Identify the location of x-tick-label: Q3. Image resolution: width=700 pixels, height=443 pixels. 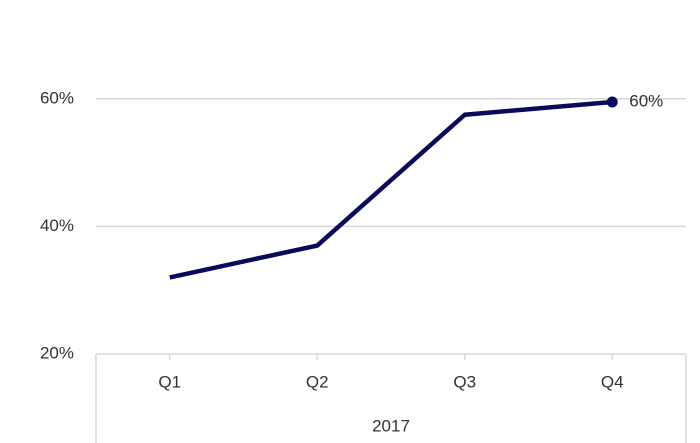
(464, 381).